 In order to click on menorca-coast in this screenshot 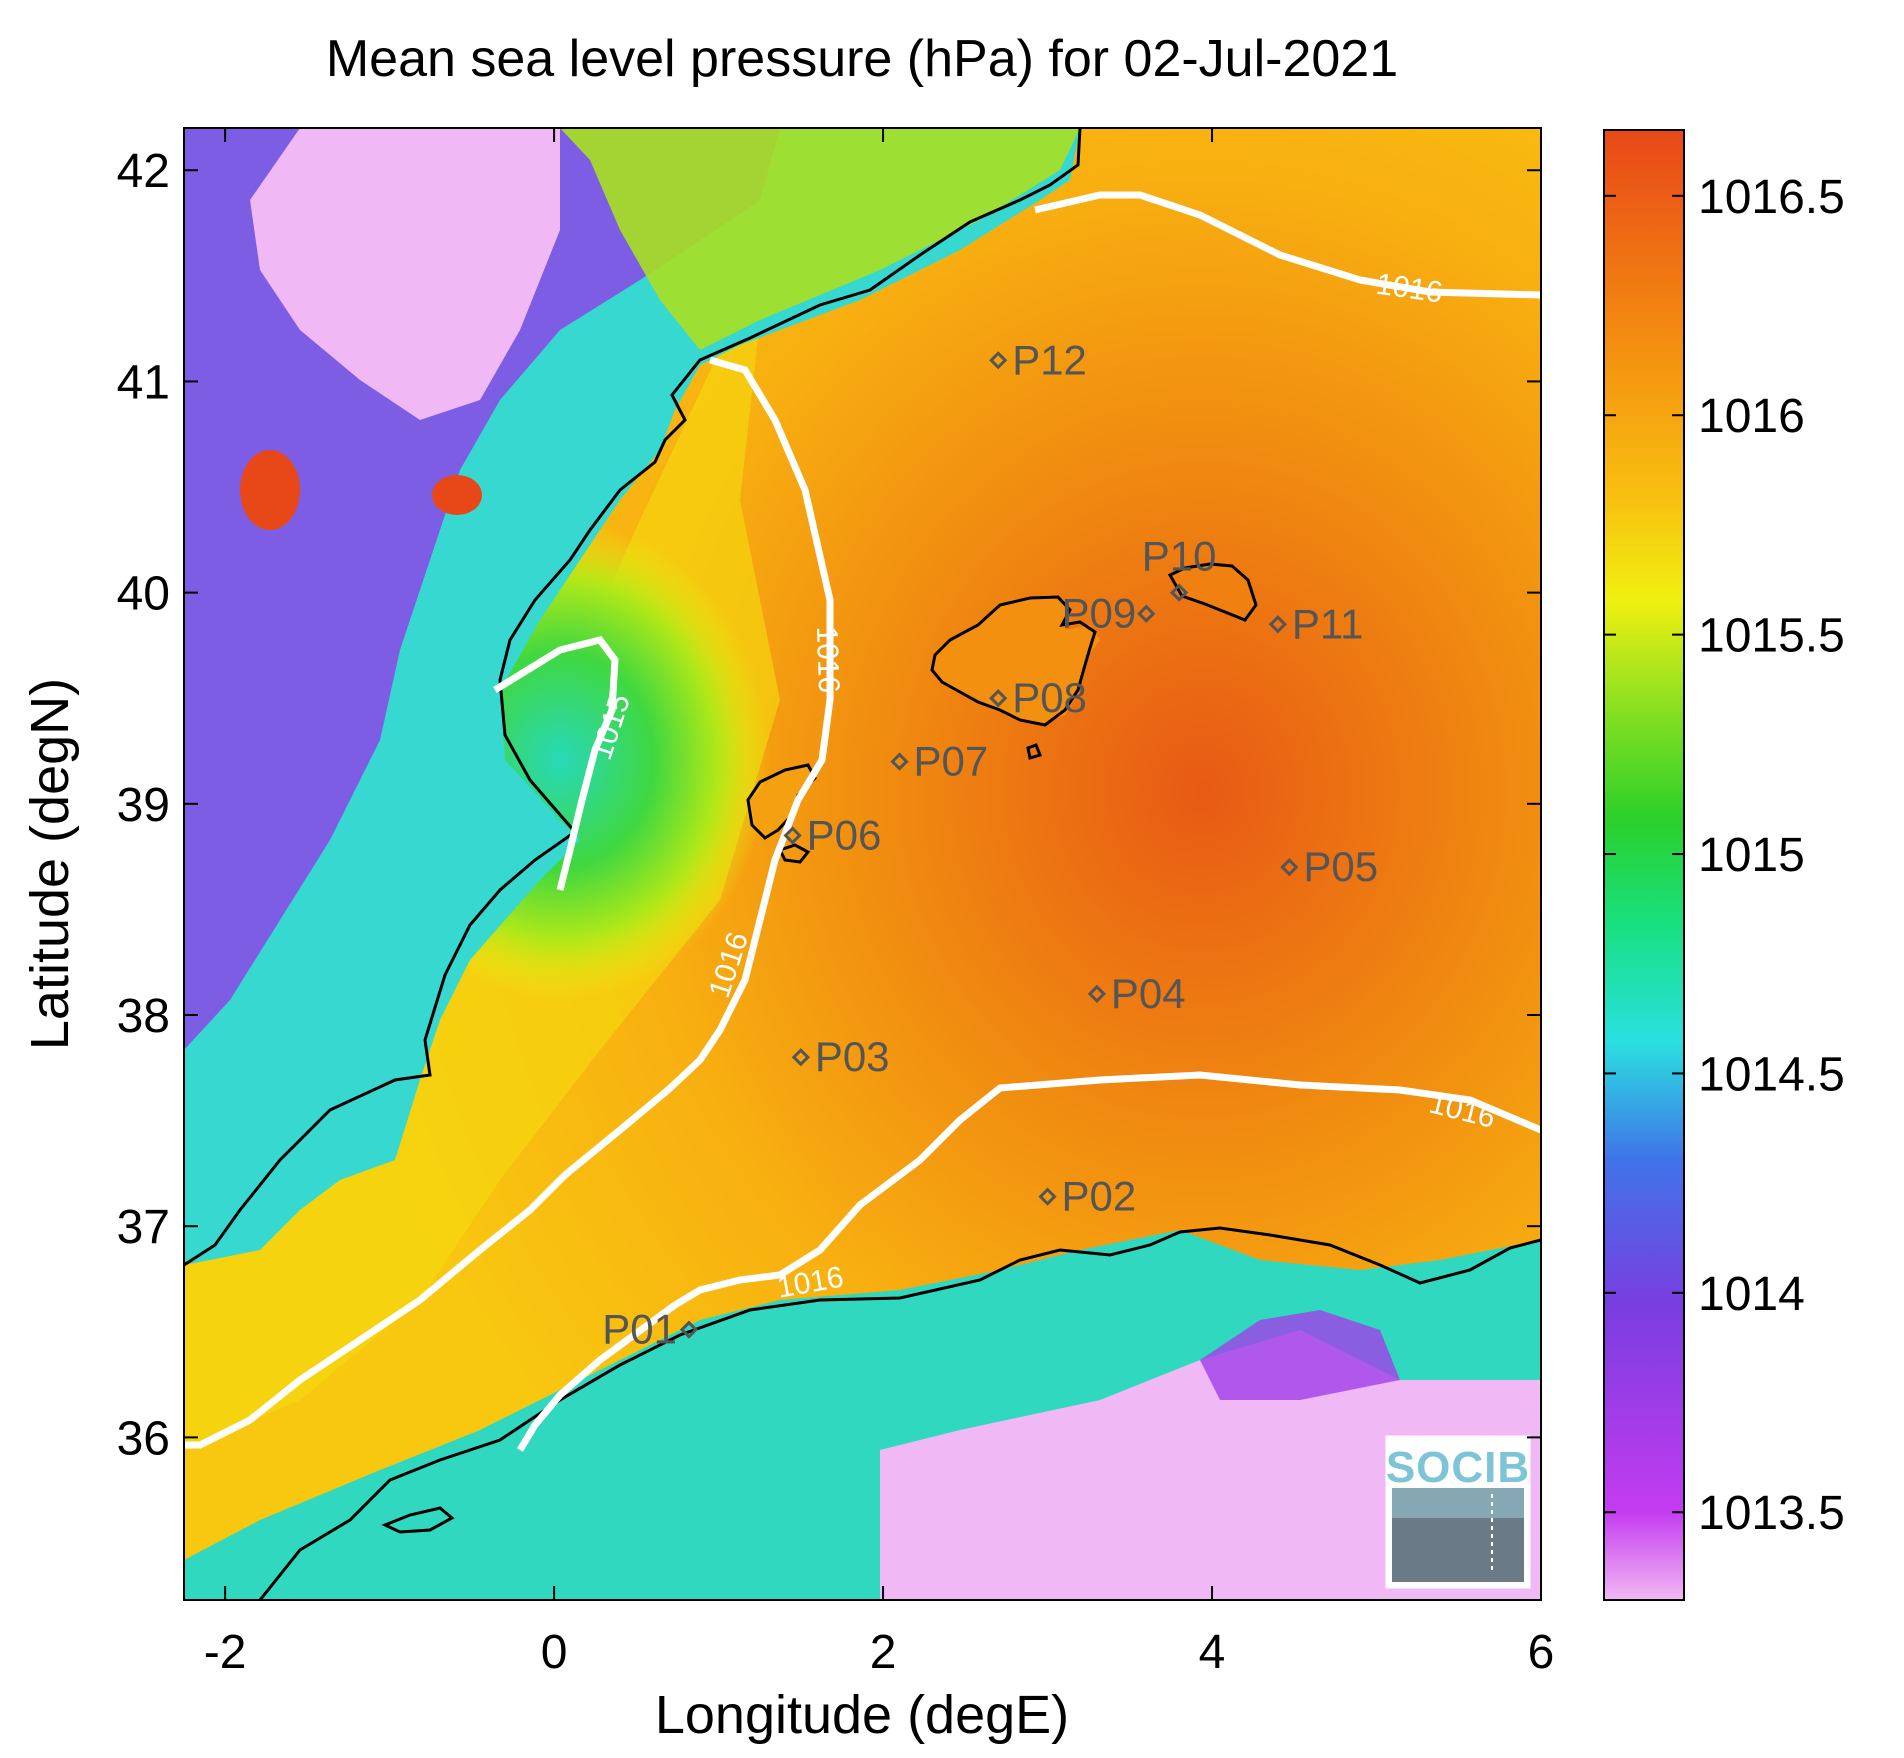, I will do `click(1212, 592)`.